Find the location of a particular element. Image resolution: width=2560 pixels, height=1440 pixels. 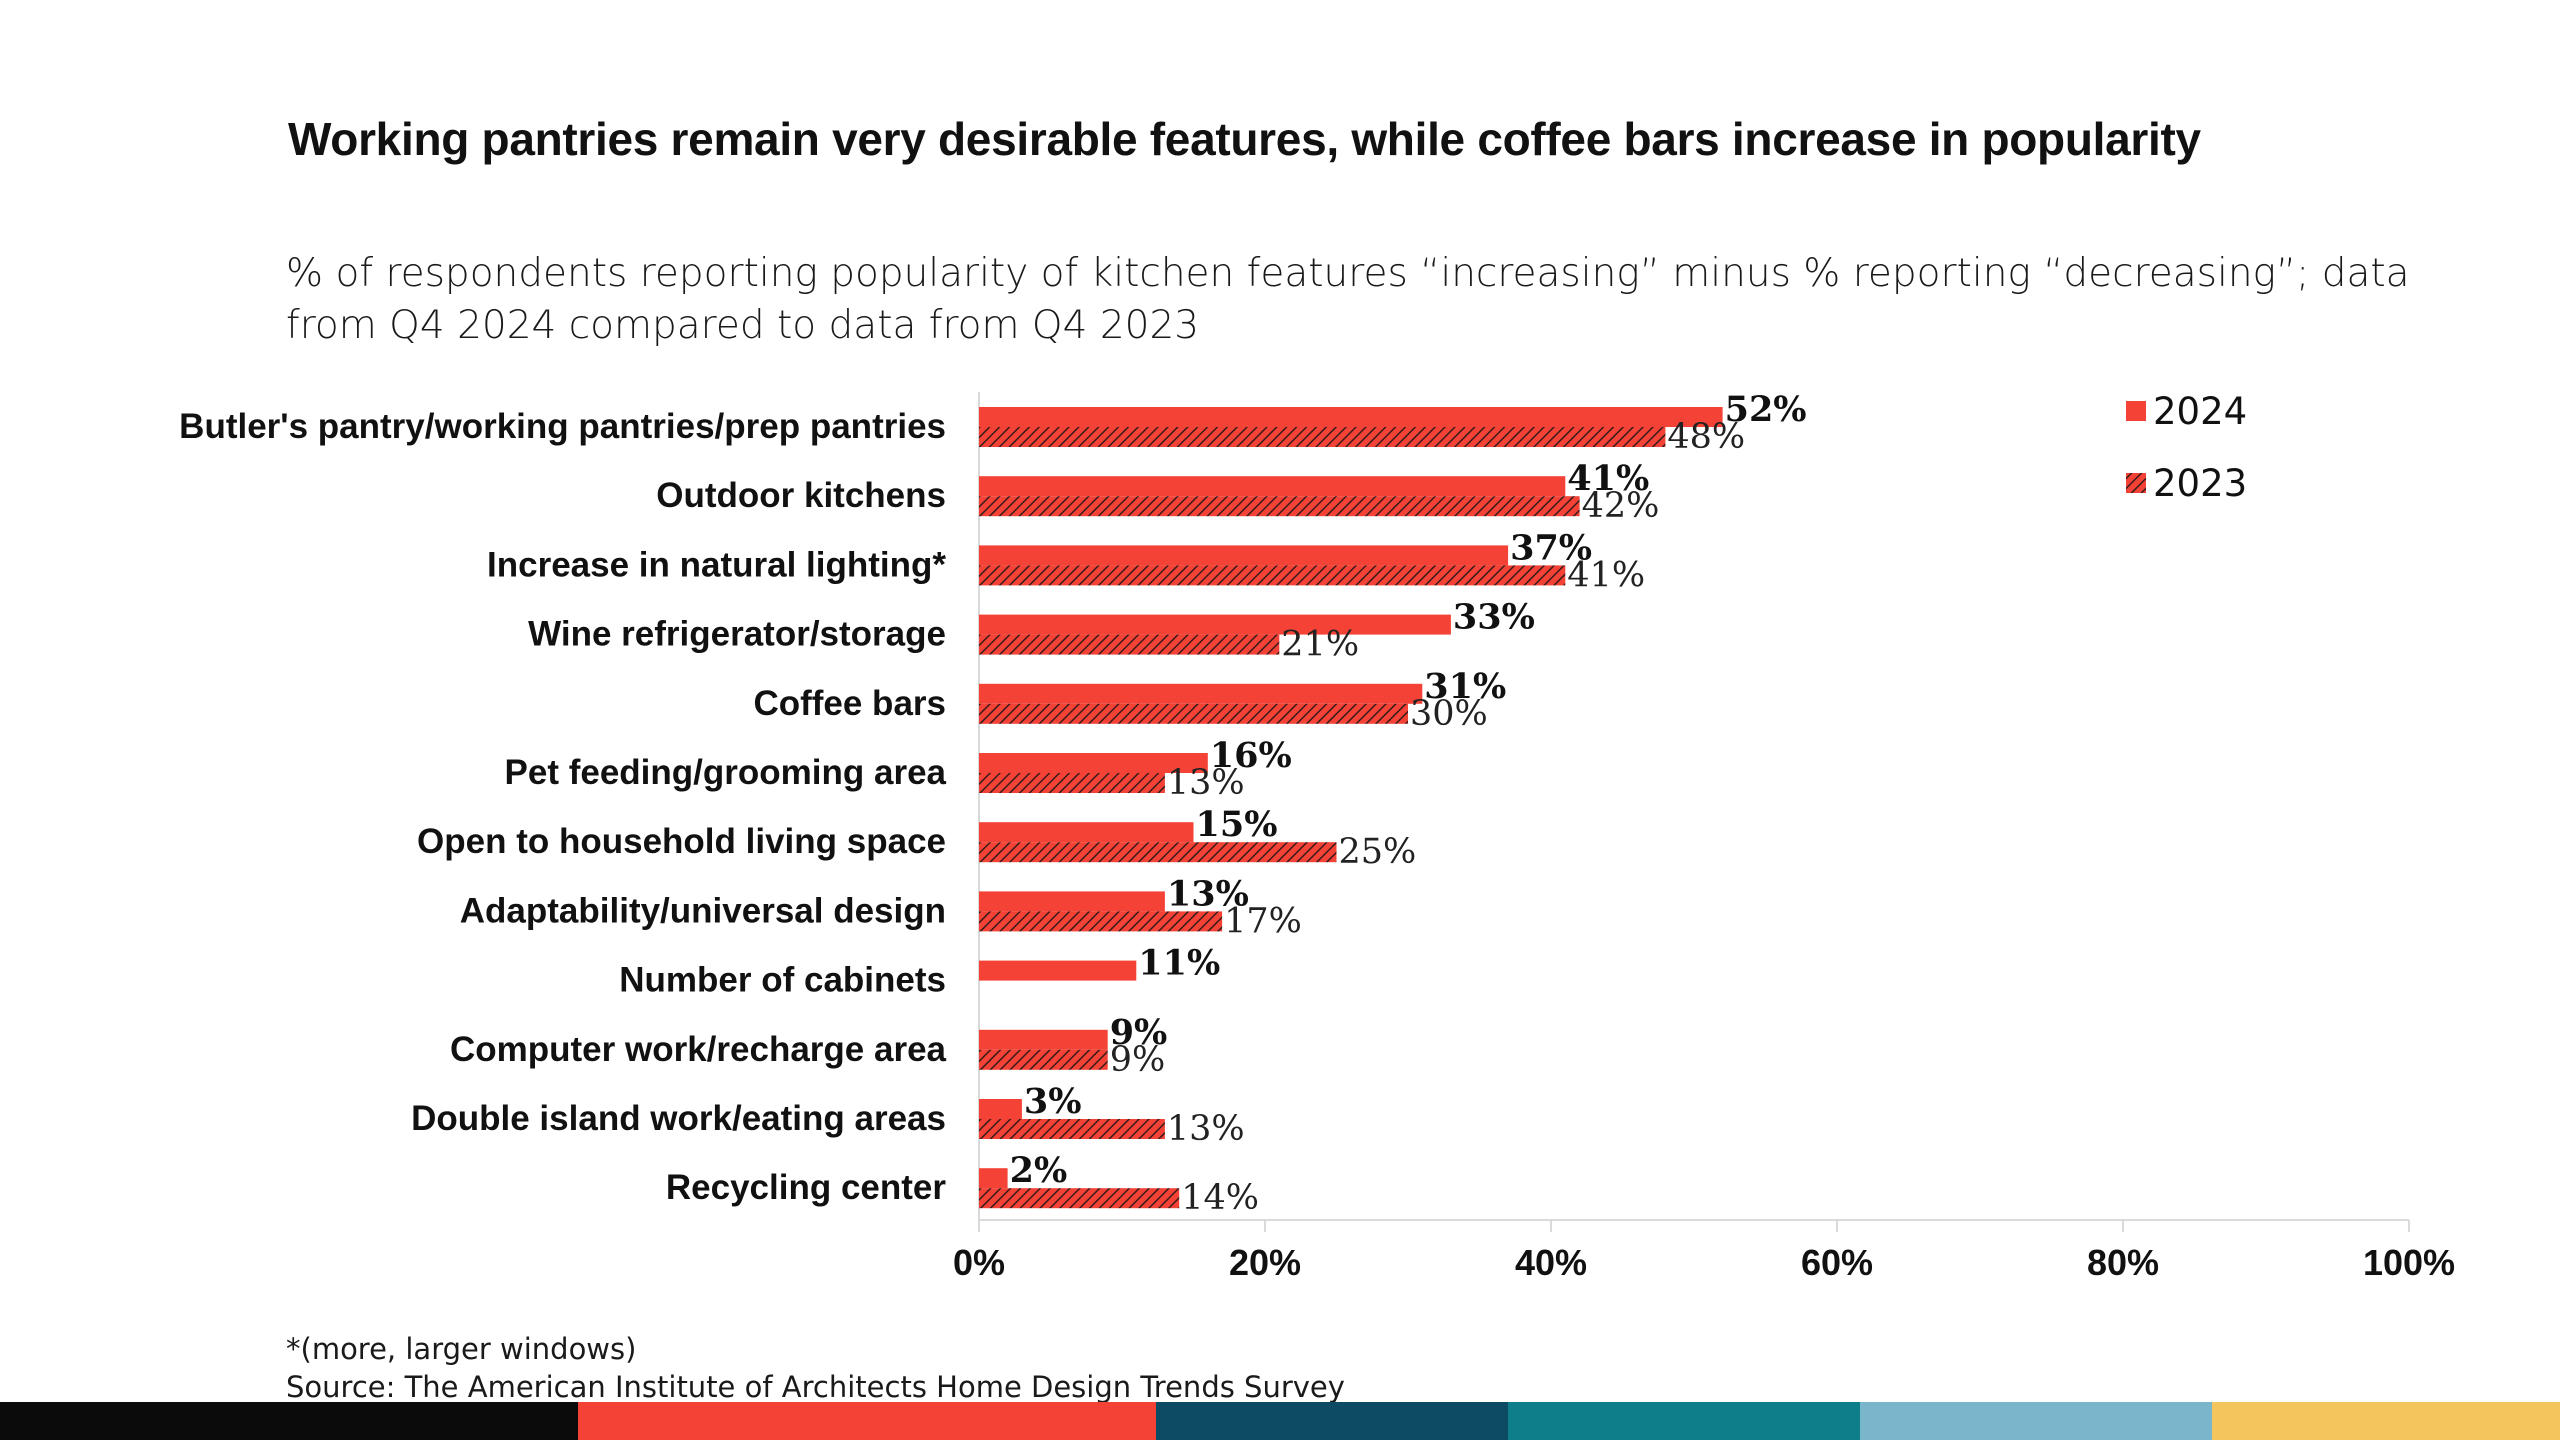

category-label: Number of cabinets is located at coordinates (782, 980).